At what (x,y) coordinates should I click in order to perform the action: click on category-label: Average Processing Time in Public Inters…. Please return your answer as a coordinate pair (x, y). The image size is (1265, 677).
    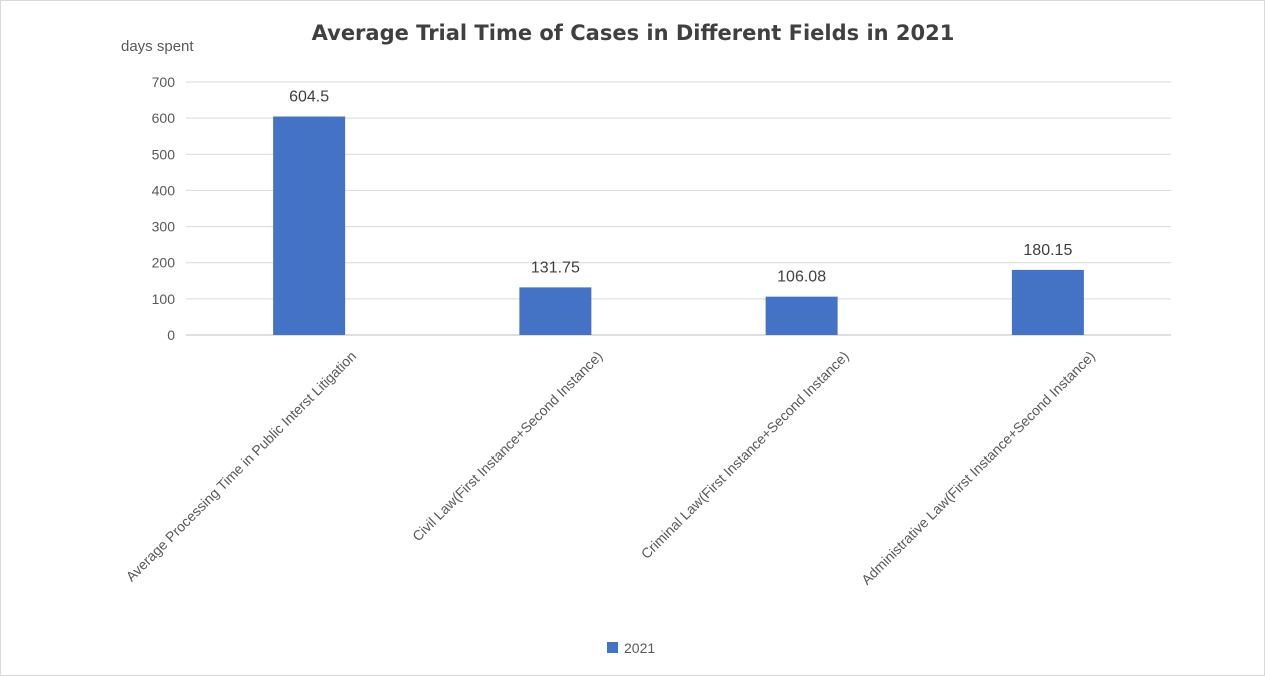
    Looking at the image, I should click on (241, 466).